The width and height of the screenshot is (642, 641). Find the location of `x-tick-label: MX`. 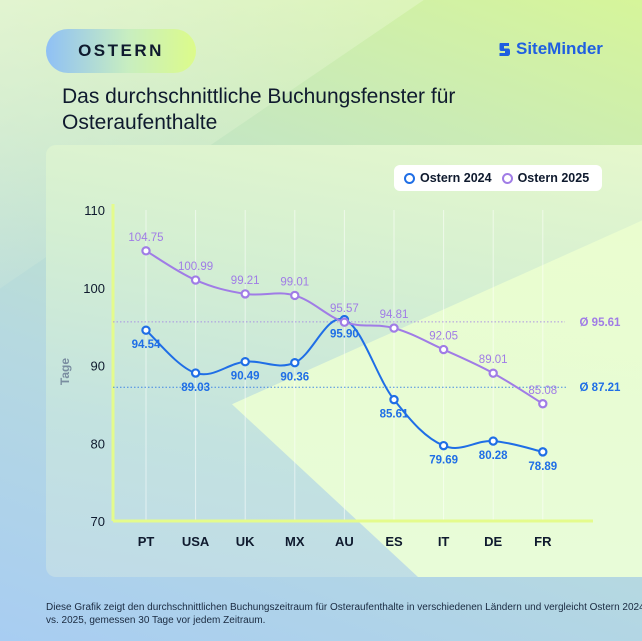

x-tick-label: MX is located at coordinates (295, 541).